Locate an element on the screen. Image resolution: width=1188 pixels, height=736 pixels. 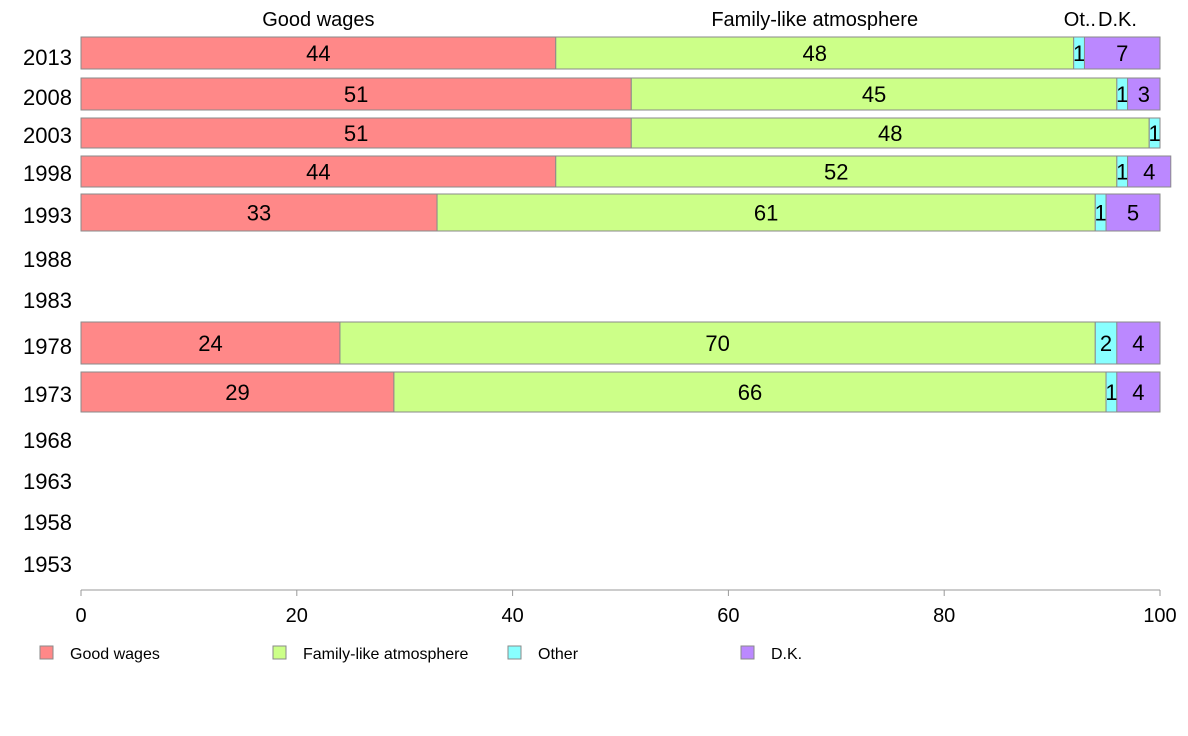
legend-swatch-d-k is located at coordinates (747, 652).